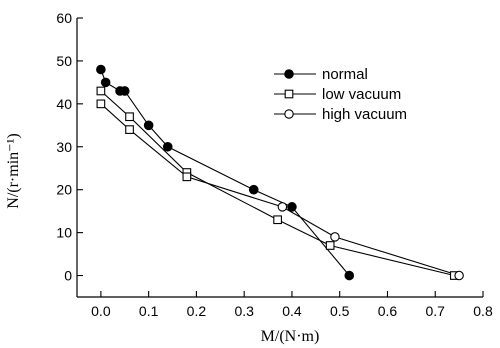 Image resolution: width=500 pixels, height=348 pixels. Describe the element at coordinates (64, 147) in the screenshot. I see `y-tick-label: 30` at that location.